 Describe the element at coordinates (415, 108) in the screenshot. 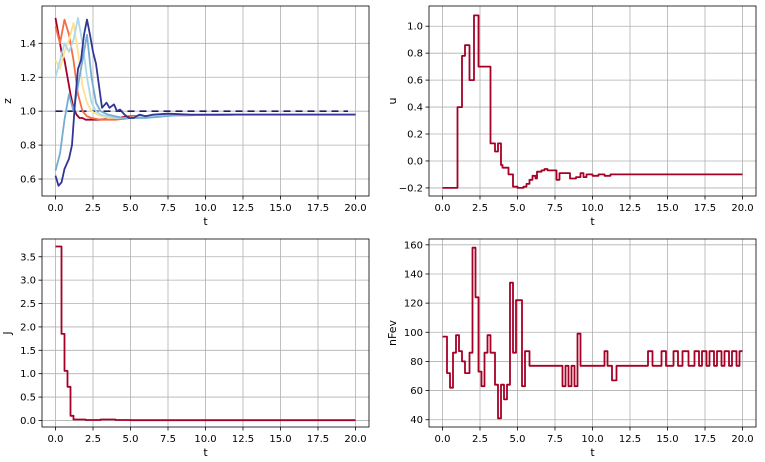

I see `y-tick-label: 0.4` at that location.